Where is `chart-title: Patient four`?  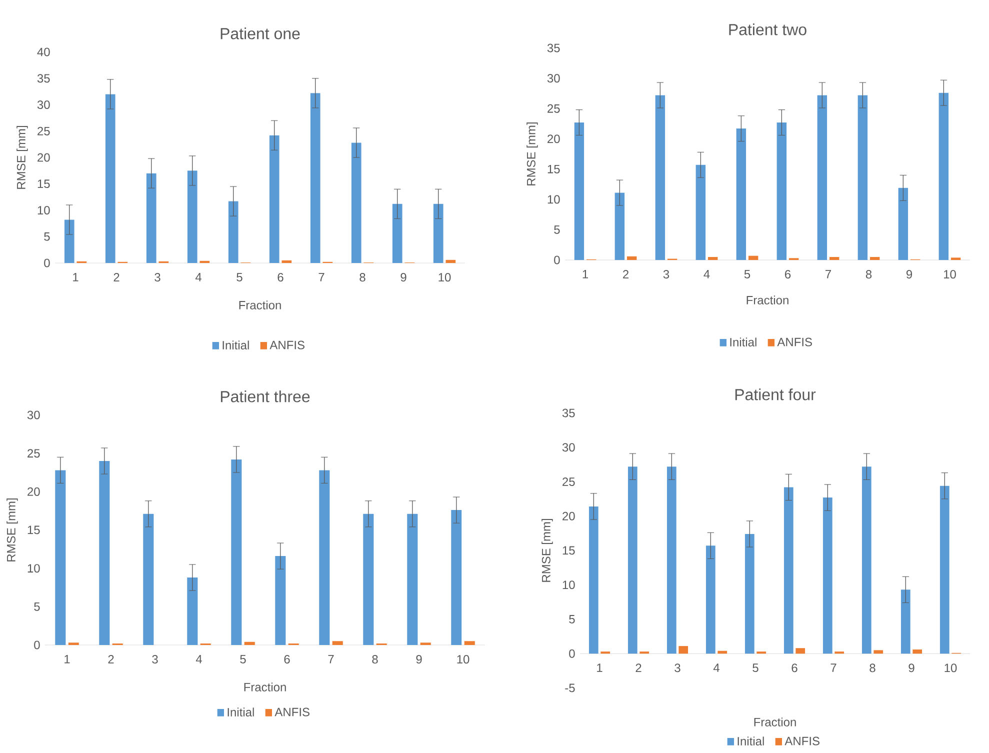 chart-title: Patient four is located at coordinates (775, 394).